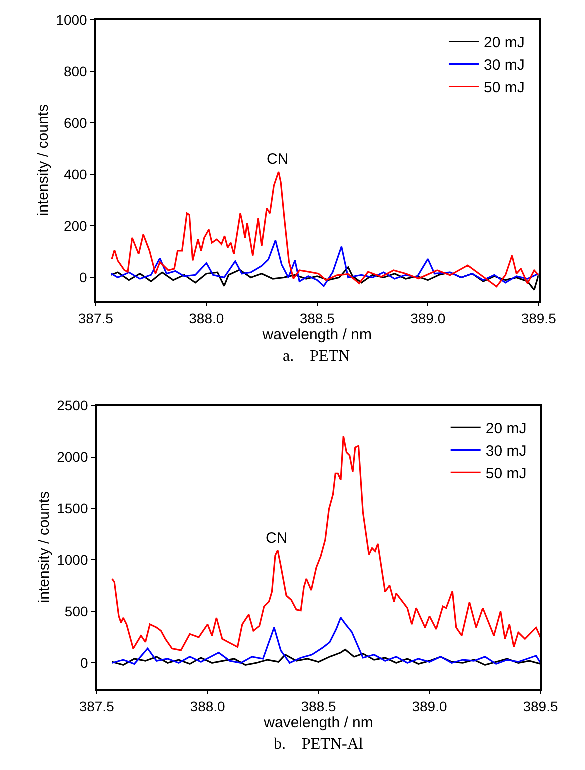 The height and width of the screenshot is (770, 585). What do you see at coordinates (76, 71) in the screenshot?
I see `y-tick-label: 800` at bounding box center [76, 71].